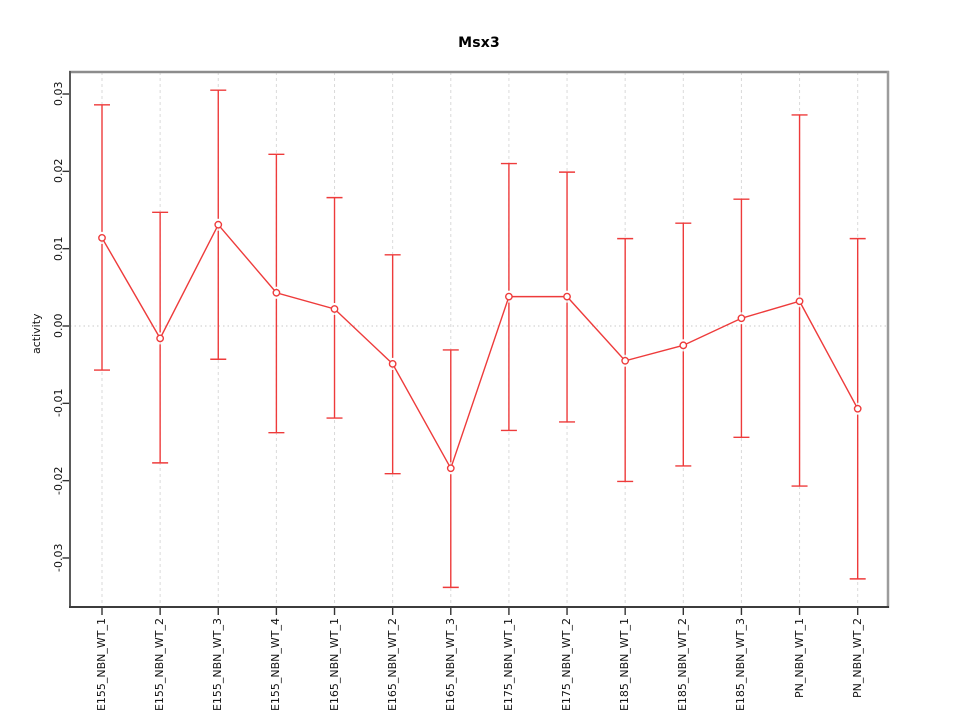 This screenshot has width=960, height=720. What do you see at coordinates (101, 665) in the screenshot?
I see `x-tick-label: E155_NBN_WT_1` at bounding box center [101, 665].